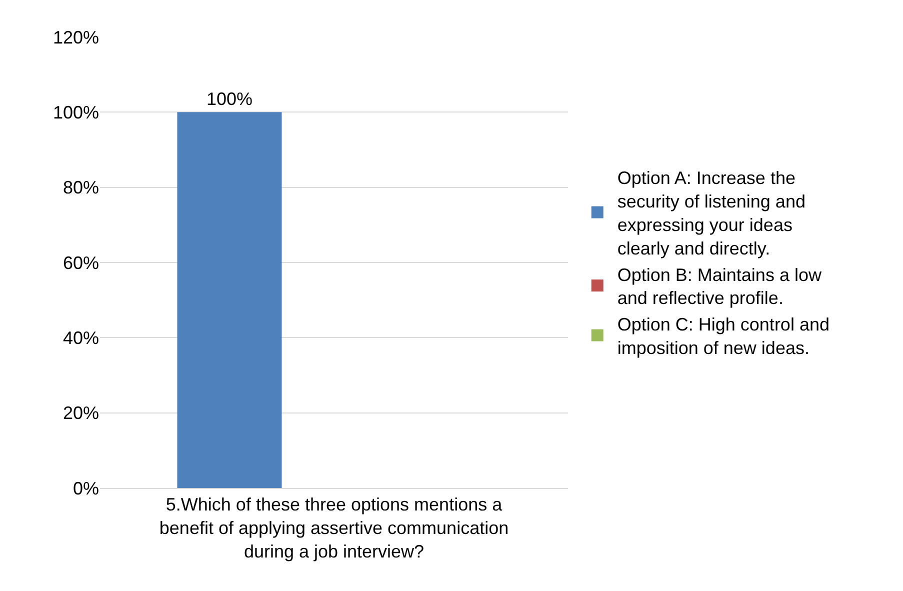 This screenshot has width=903, height=591. What do you see at coordinates (723, 336) in the screenshot?
I see `legend-label: Option C: High control and imposition of new ideas.` at bounding box center [723, 336].